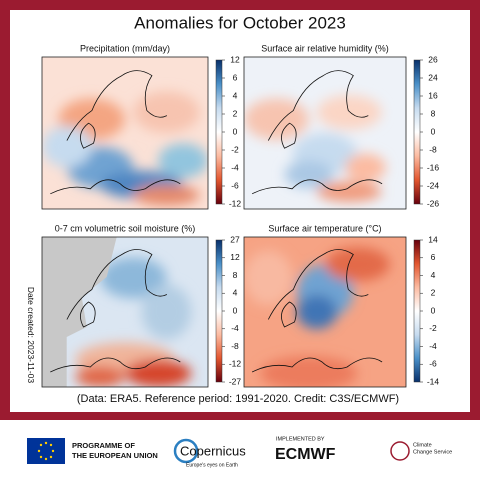 This screenshot has height=485, width=480. What do you see at coordinates (433, 203) in the screenshot?
I see `colorbar-tick-label: -26` at bounding box center [433, 203].